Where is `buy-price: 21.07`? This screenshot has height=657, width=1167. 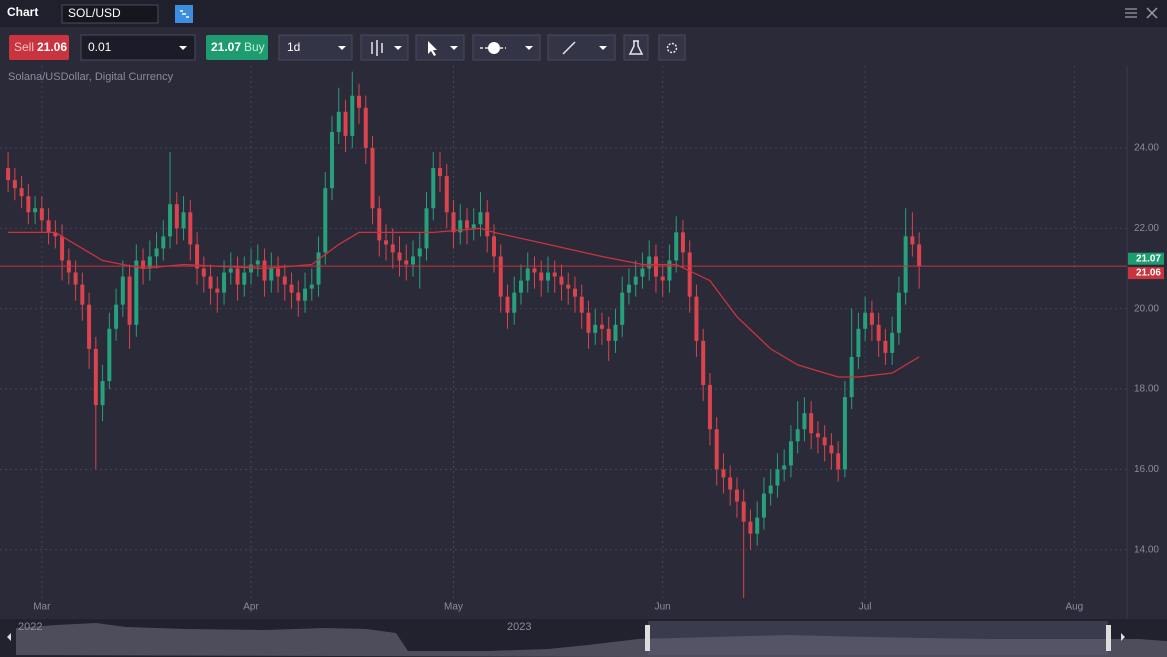
buy-price: 21.07 is located at coordinates (226, 47).